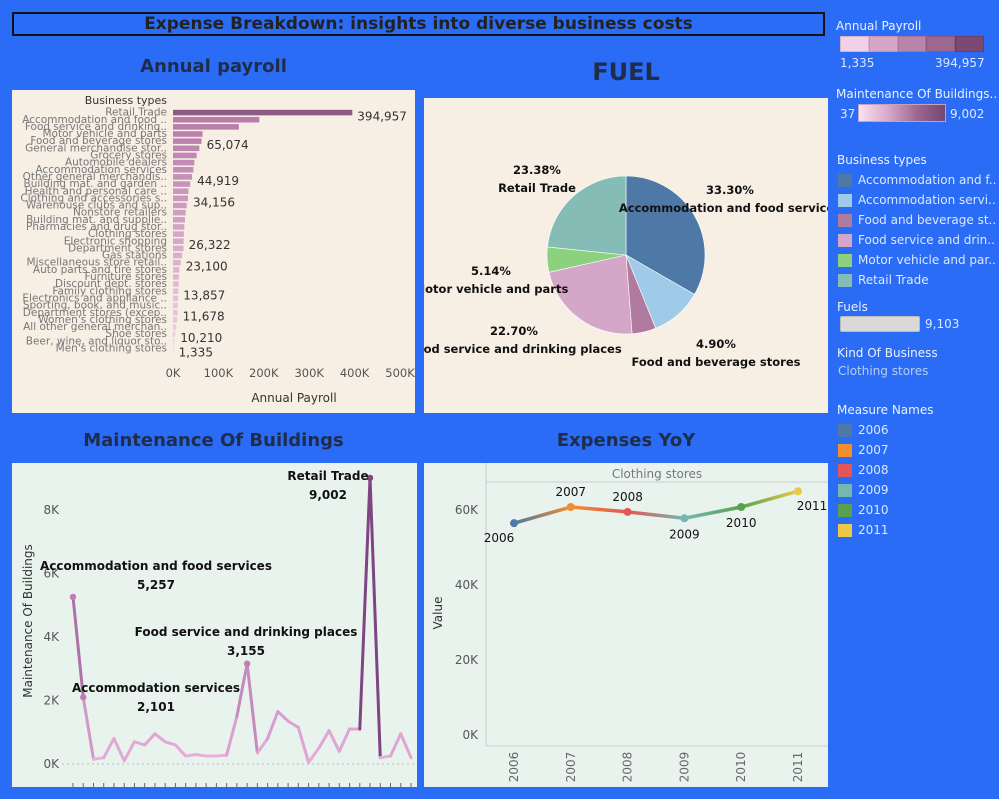 The image size is (999, 799). Describe the element at coordinates (514, 767) in the screenshot. I see `yoy-x-tick: 2006` at that location.